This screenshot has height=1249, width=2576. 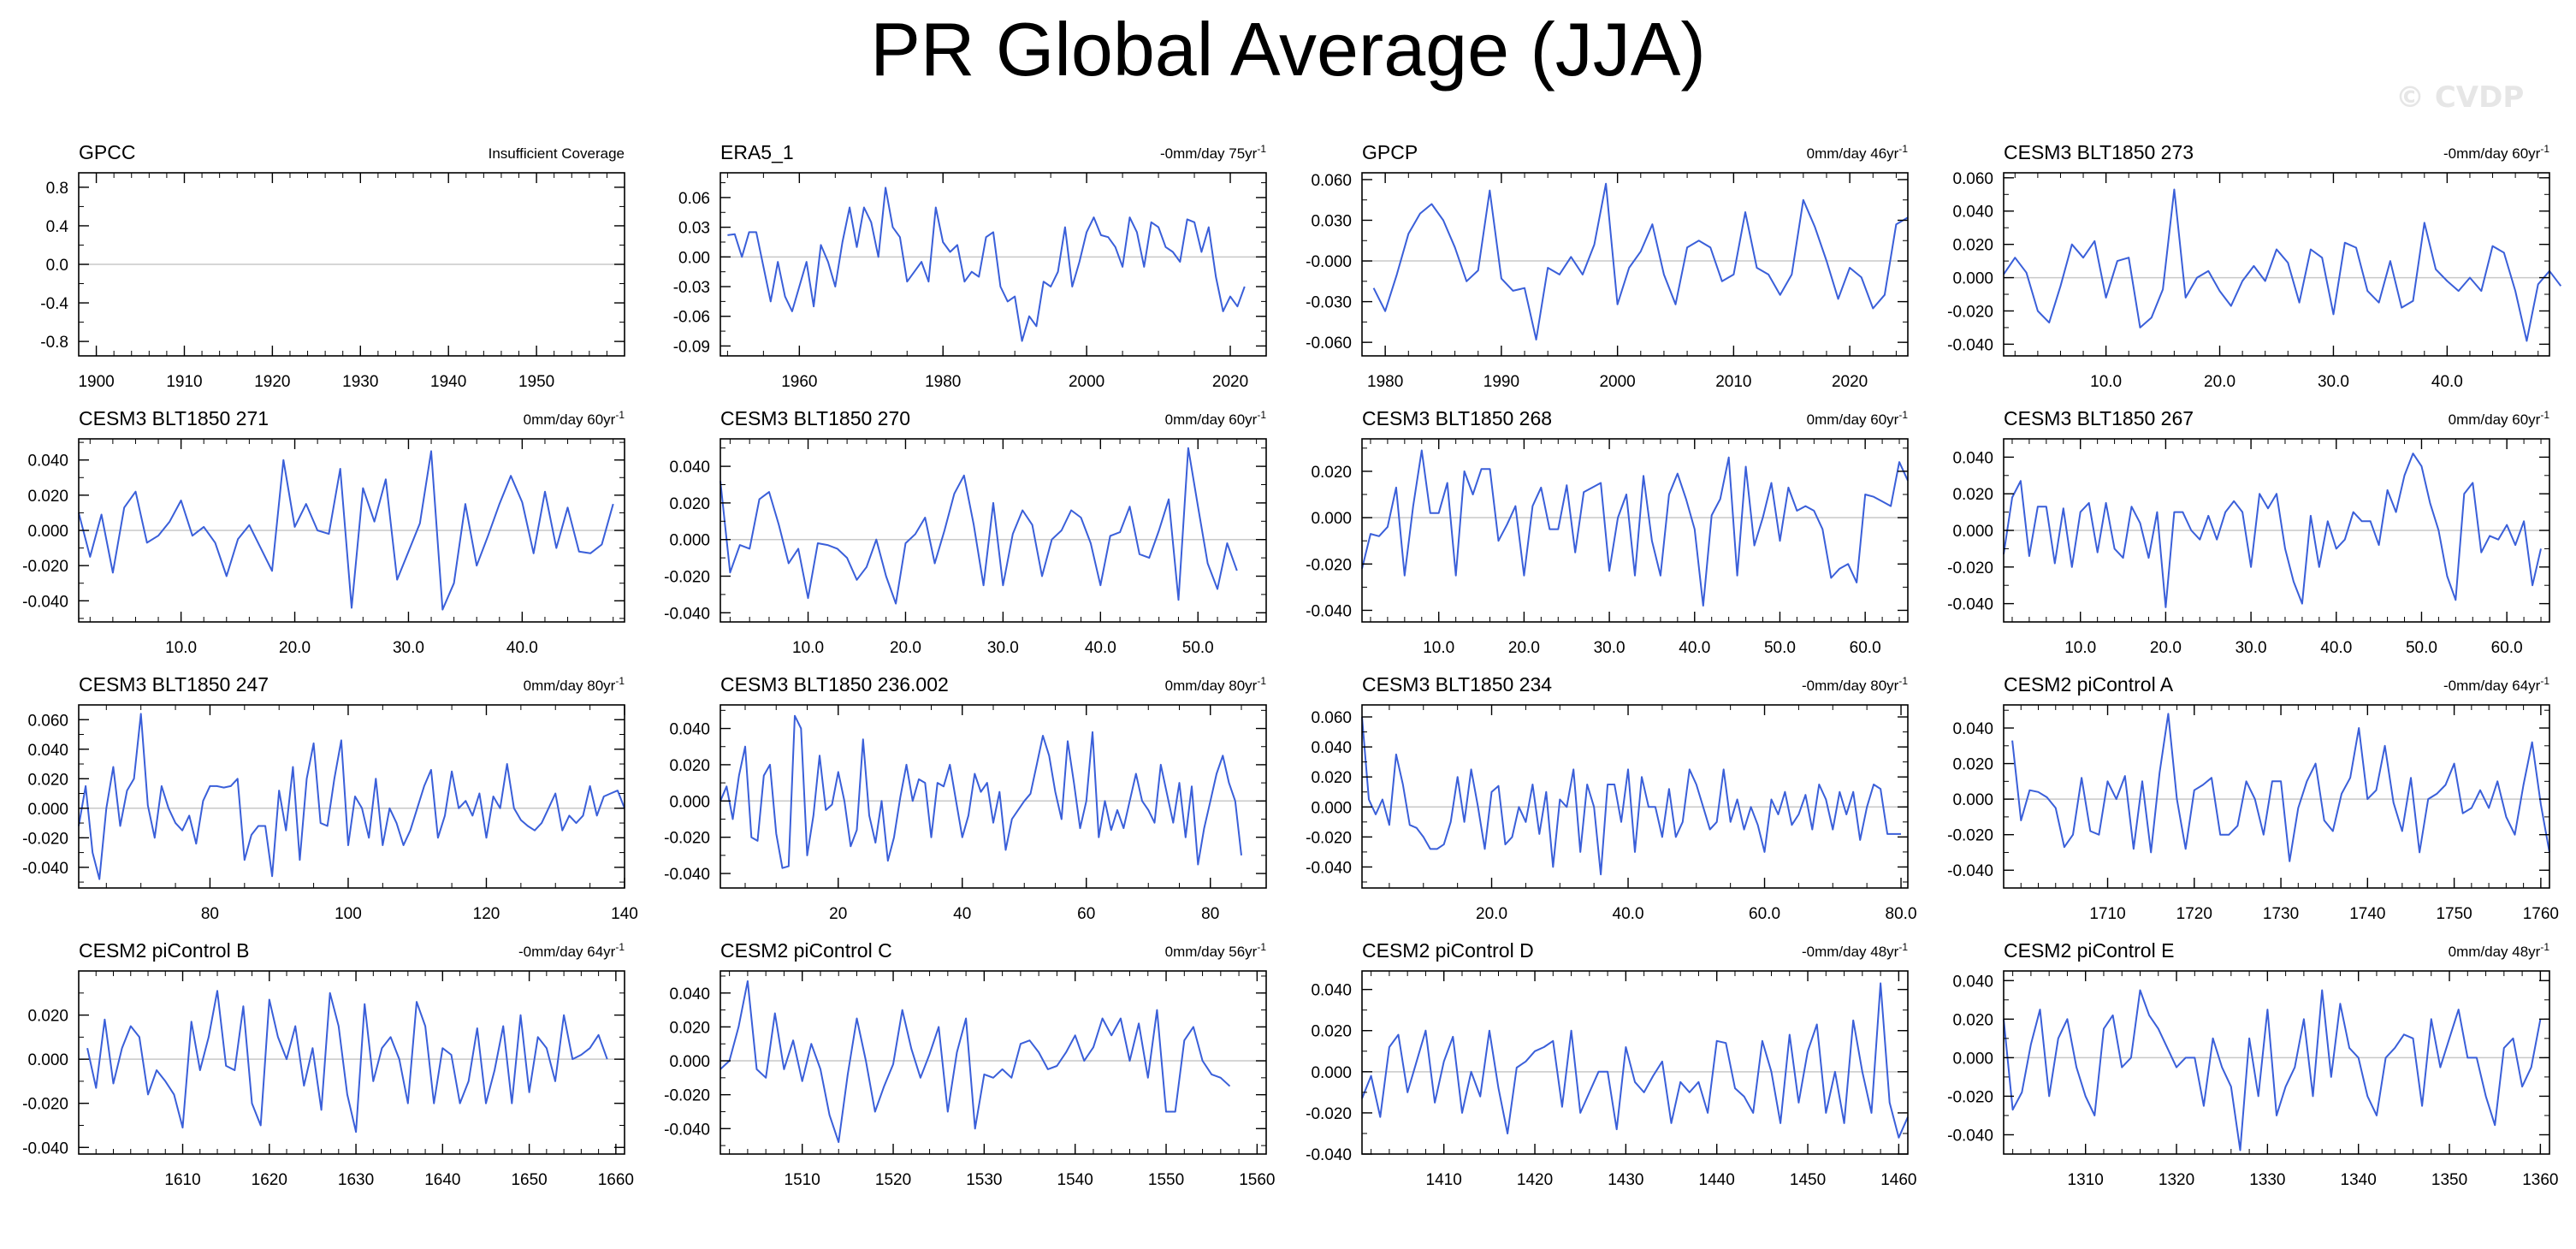 What do you see at coordinates (1166, 1180) in the screenshot?
I see `x-tick-label: 1550` at bounding box center [1166, 1180].